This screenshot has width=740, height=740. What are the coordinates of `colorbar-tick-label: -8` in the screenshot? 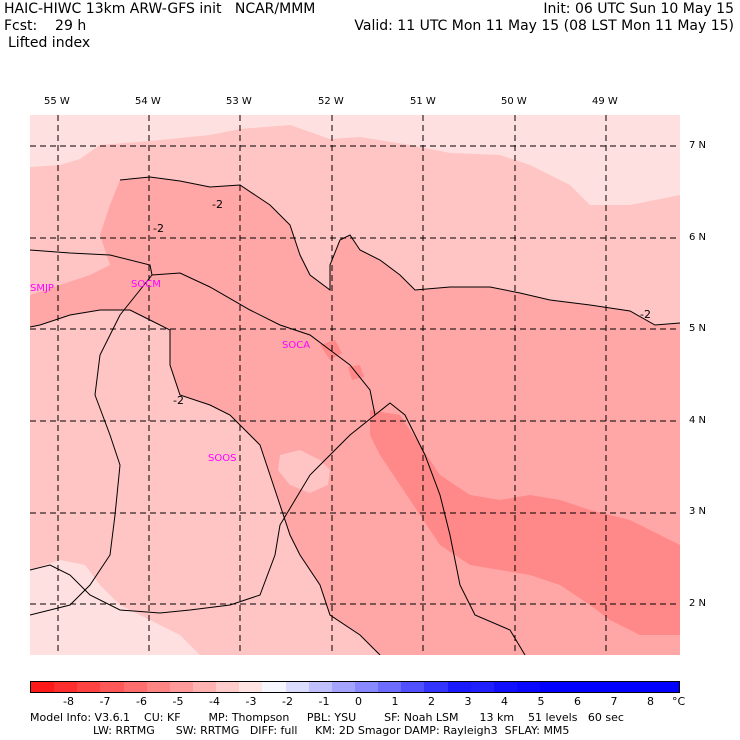 It's located at (68, 701).